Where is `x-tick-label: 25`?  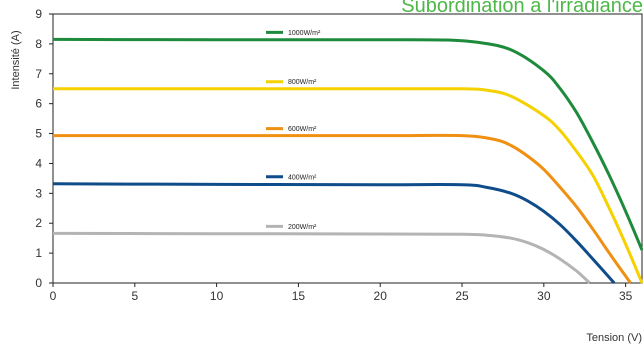 x-tick-label: 25 is located at coordinates (462, 296).